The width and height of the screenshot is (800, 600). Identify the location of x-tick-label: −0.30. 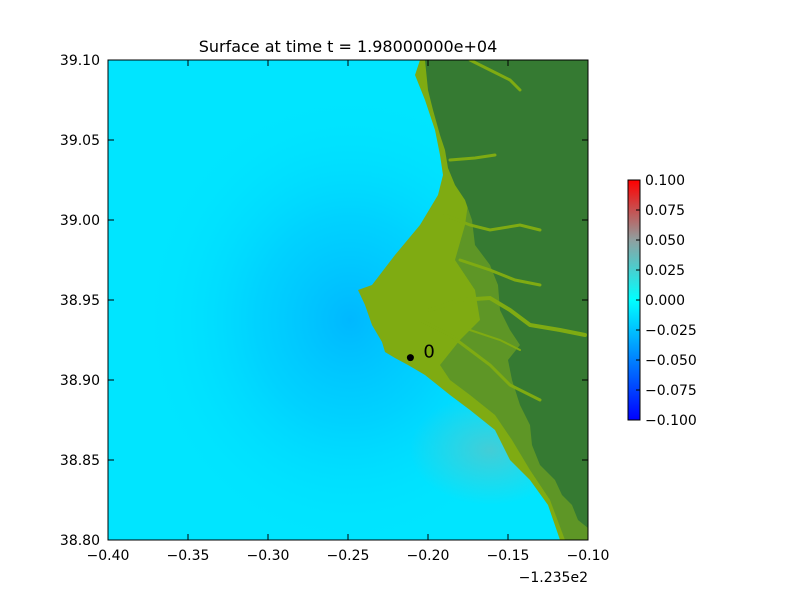
(268, 556).